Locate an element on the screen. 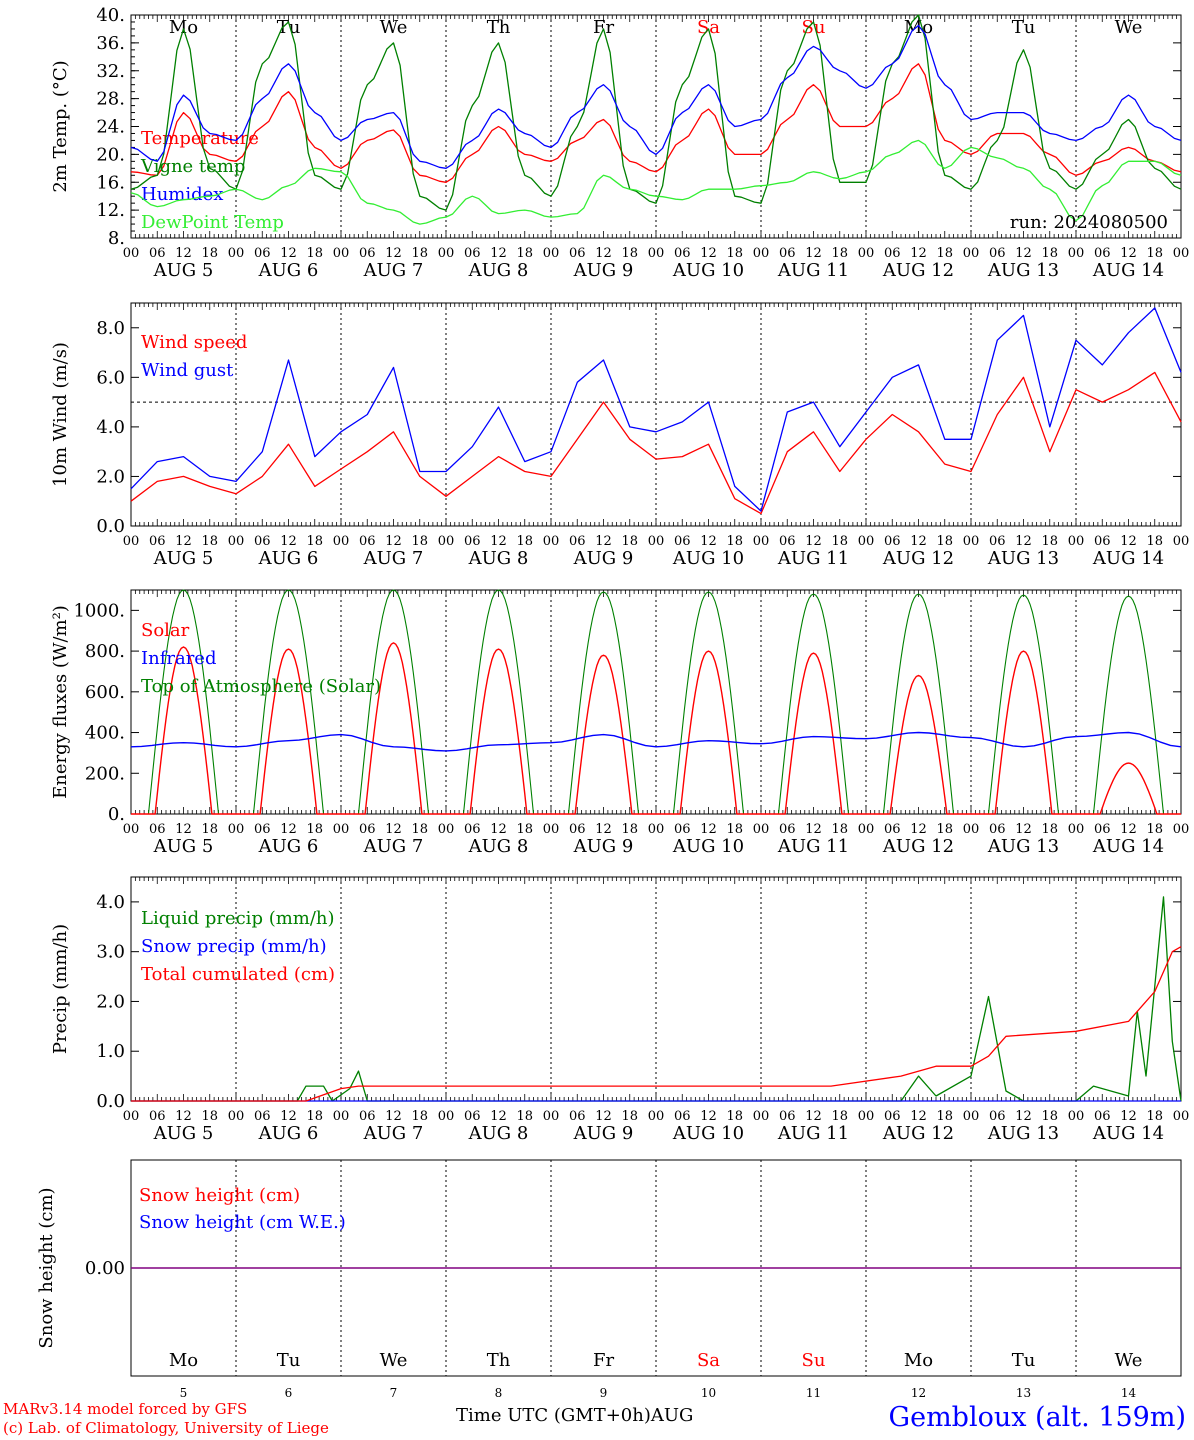 The image size is (1194, 1440). wind-speed-line is located at coordinates (656, 443).